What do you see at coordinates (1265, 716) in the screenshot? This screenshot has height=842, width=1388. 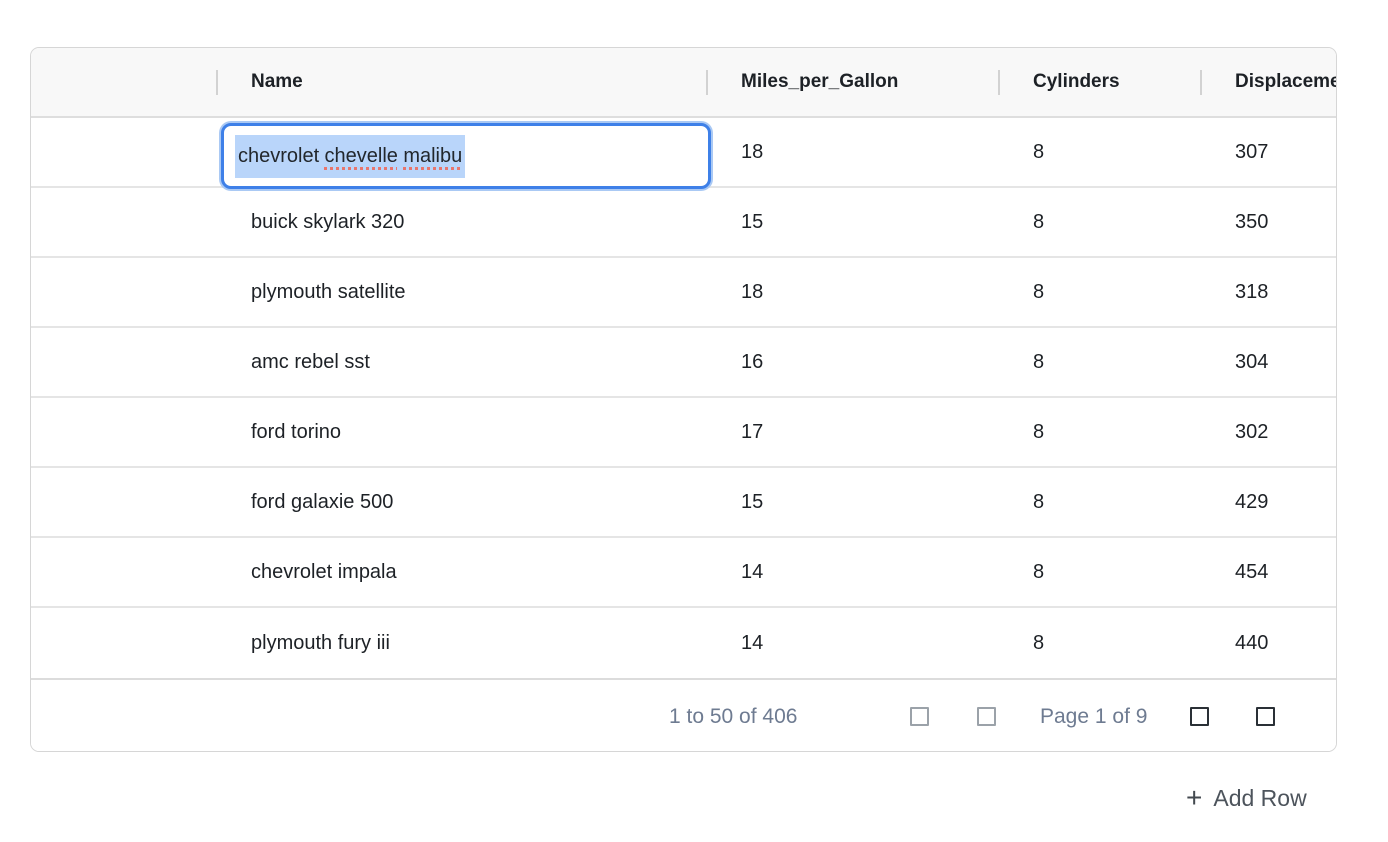 I see `last-page-icon` at bounding box center [1265, 716].